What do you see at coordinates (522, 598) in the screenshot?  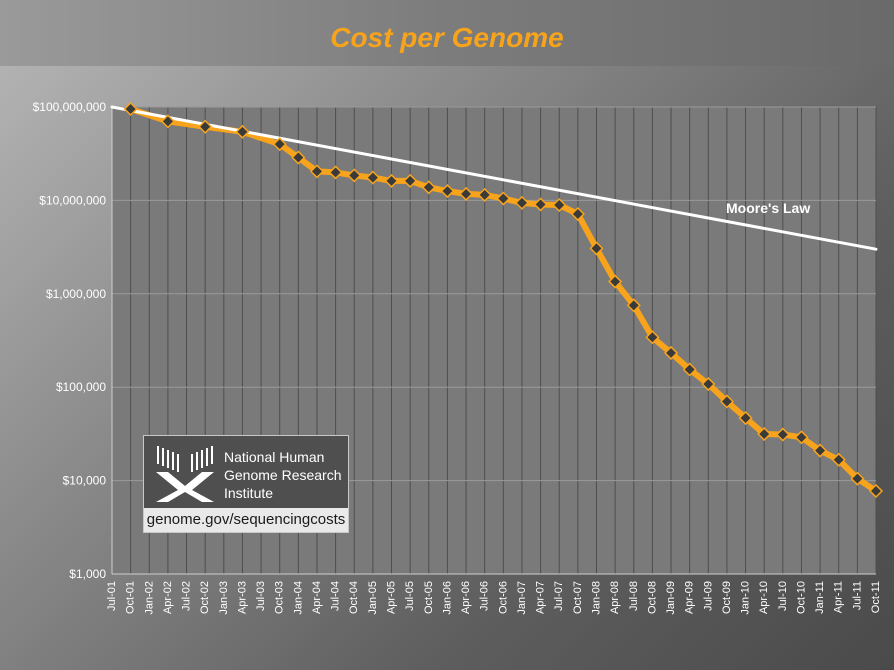 I see `x-tick-label: Jan-07` at bounding box center [522, 598].